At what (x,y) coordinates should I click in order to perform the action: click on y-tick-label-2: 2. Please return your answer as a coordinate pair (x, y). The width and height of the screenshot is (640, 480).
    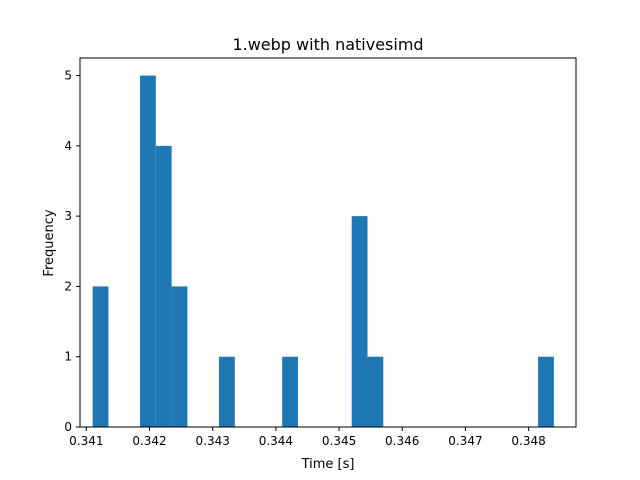
    Looking at the image, I should click on (68, 286).